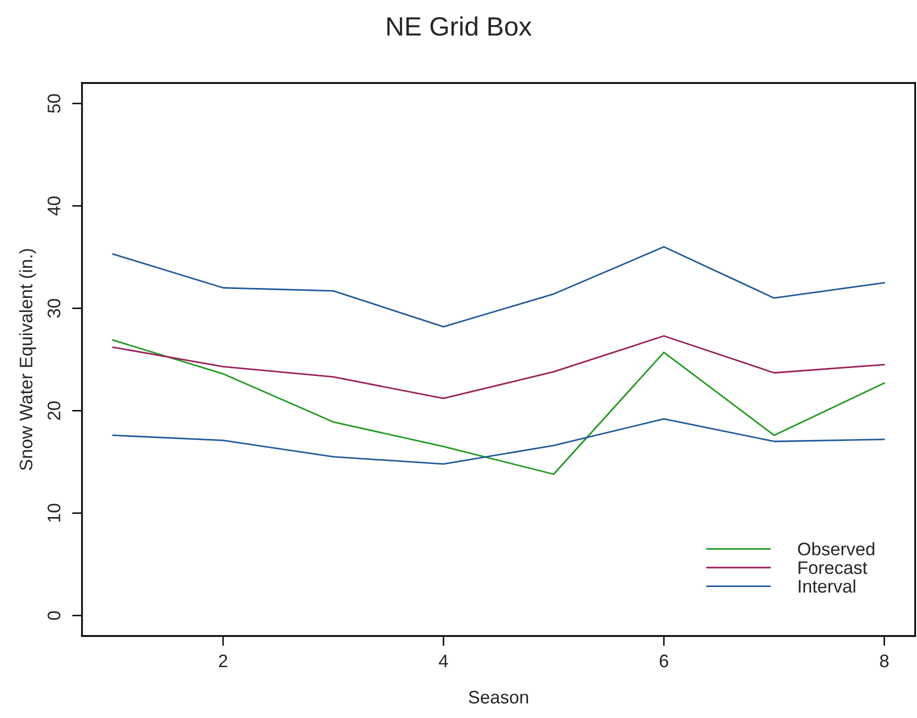 The width and height of the screenshot is (917, 718). What do you see at coordinates (54, 206) in the screenshot?
I see `y-tick-label: 40` at bounding box center [54, 206].